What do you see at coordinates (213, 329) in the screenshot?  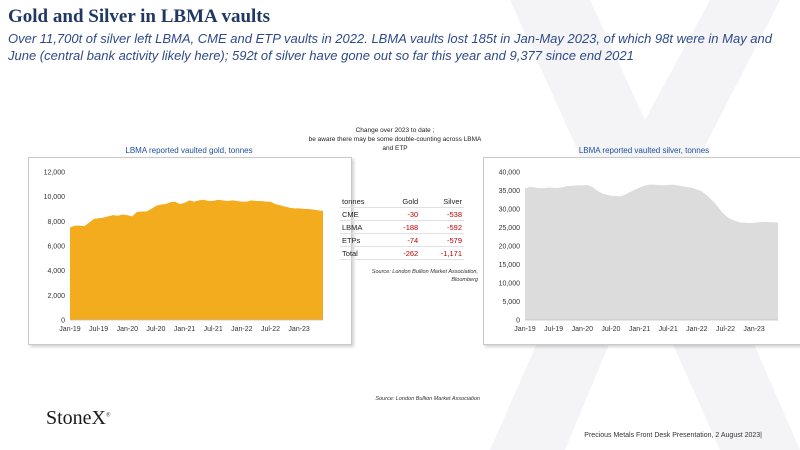 I see `gold-x-tick-label: Jul-21` at bounding box center [213, 329].